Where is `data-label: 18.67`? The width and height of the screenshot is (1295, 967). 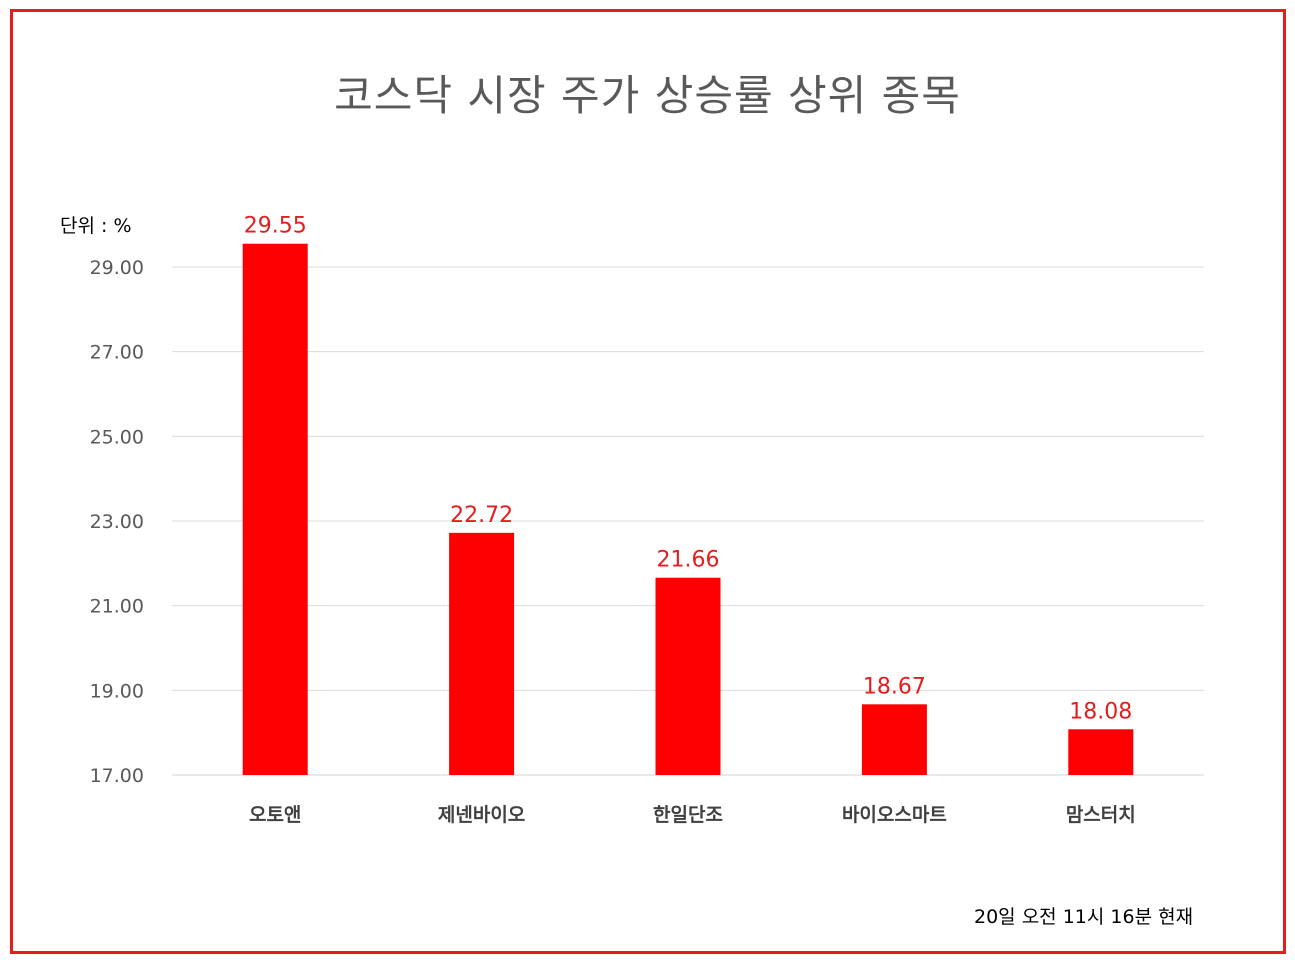
data-label: 18.67 is located at coordinates (894, 686).